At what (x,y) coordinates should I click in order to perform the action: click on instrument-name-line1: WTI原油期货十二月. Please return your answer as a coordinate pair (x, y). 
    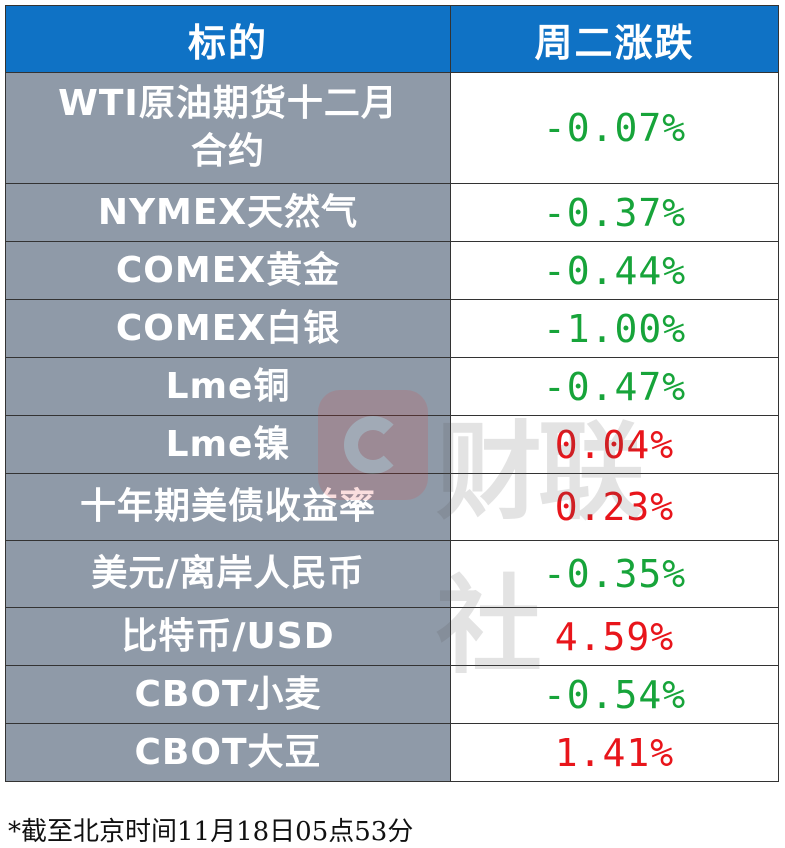
    Looking at the image, I should click on (228, 103).